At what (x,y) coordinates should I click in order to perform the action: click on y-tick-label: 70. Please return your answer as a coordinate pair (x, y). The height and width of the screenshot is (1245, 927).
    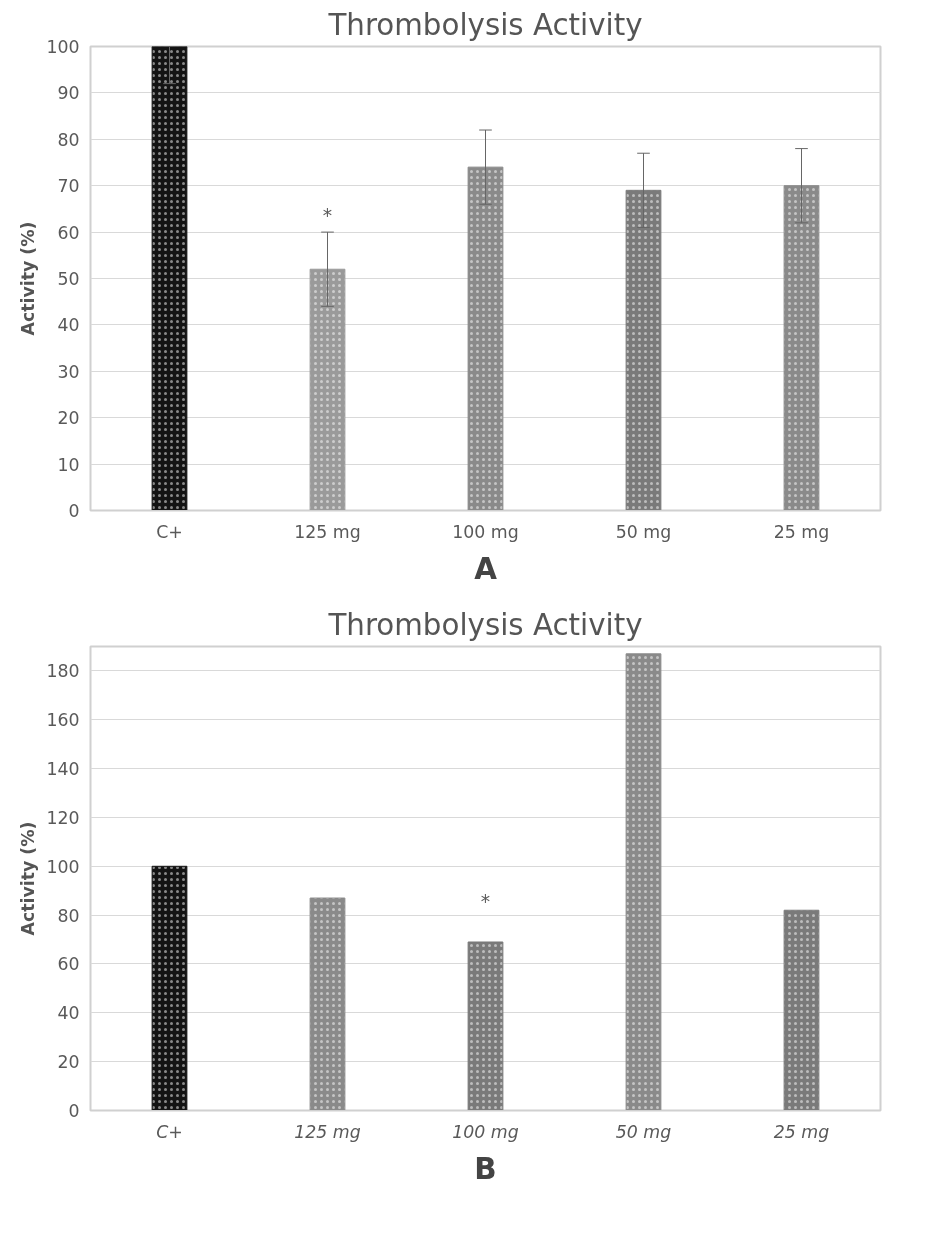
    Looking at the image, I should click on (68, 186).